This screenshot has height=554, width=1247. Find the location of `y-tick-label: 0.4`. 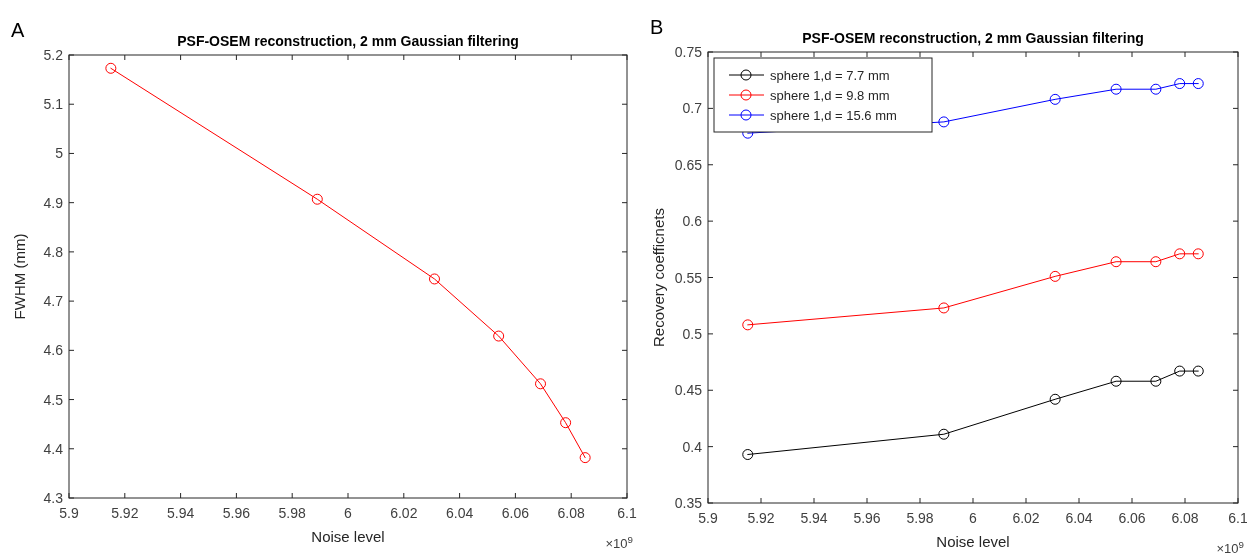

y-tick-label: 0.4 is located at coordinates (692, 446).